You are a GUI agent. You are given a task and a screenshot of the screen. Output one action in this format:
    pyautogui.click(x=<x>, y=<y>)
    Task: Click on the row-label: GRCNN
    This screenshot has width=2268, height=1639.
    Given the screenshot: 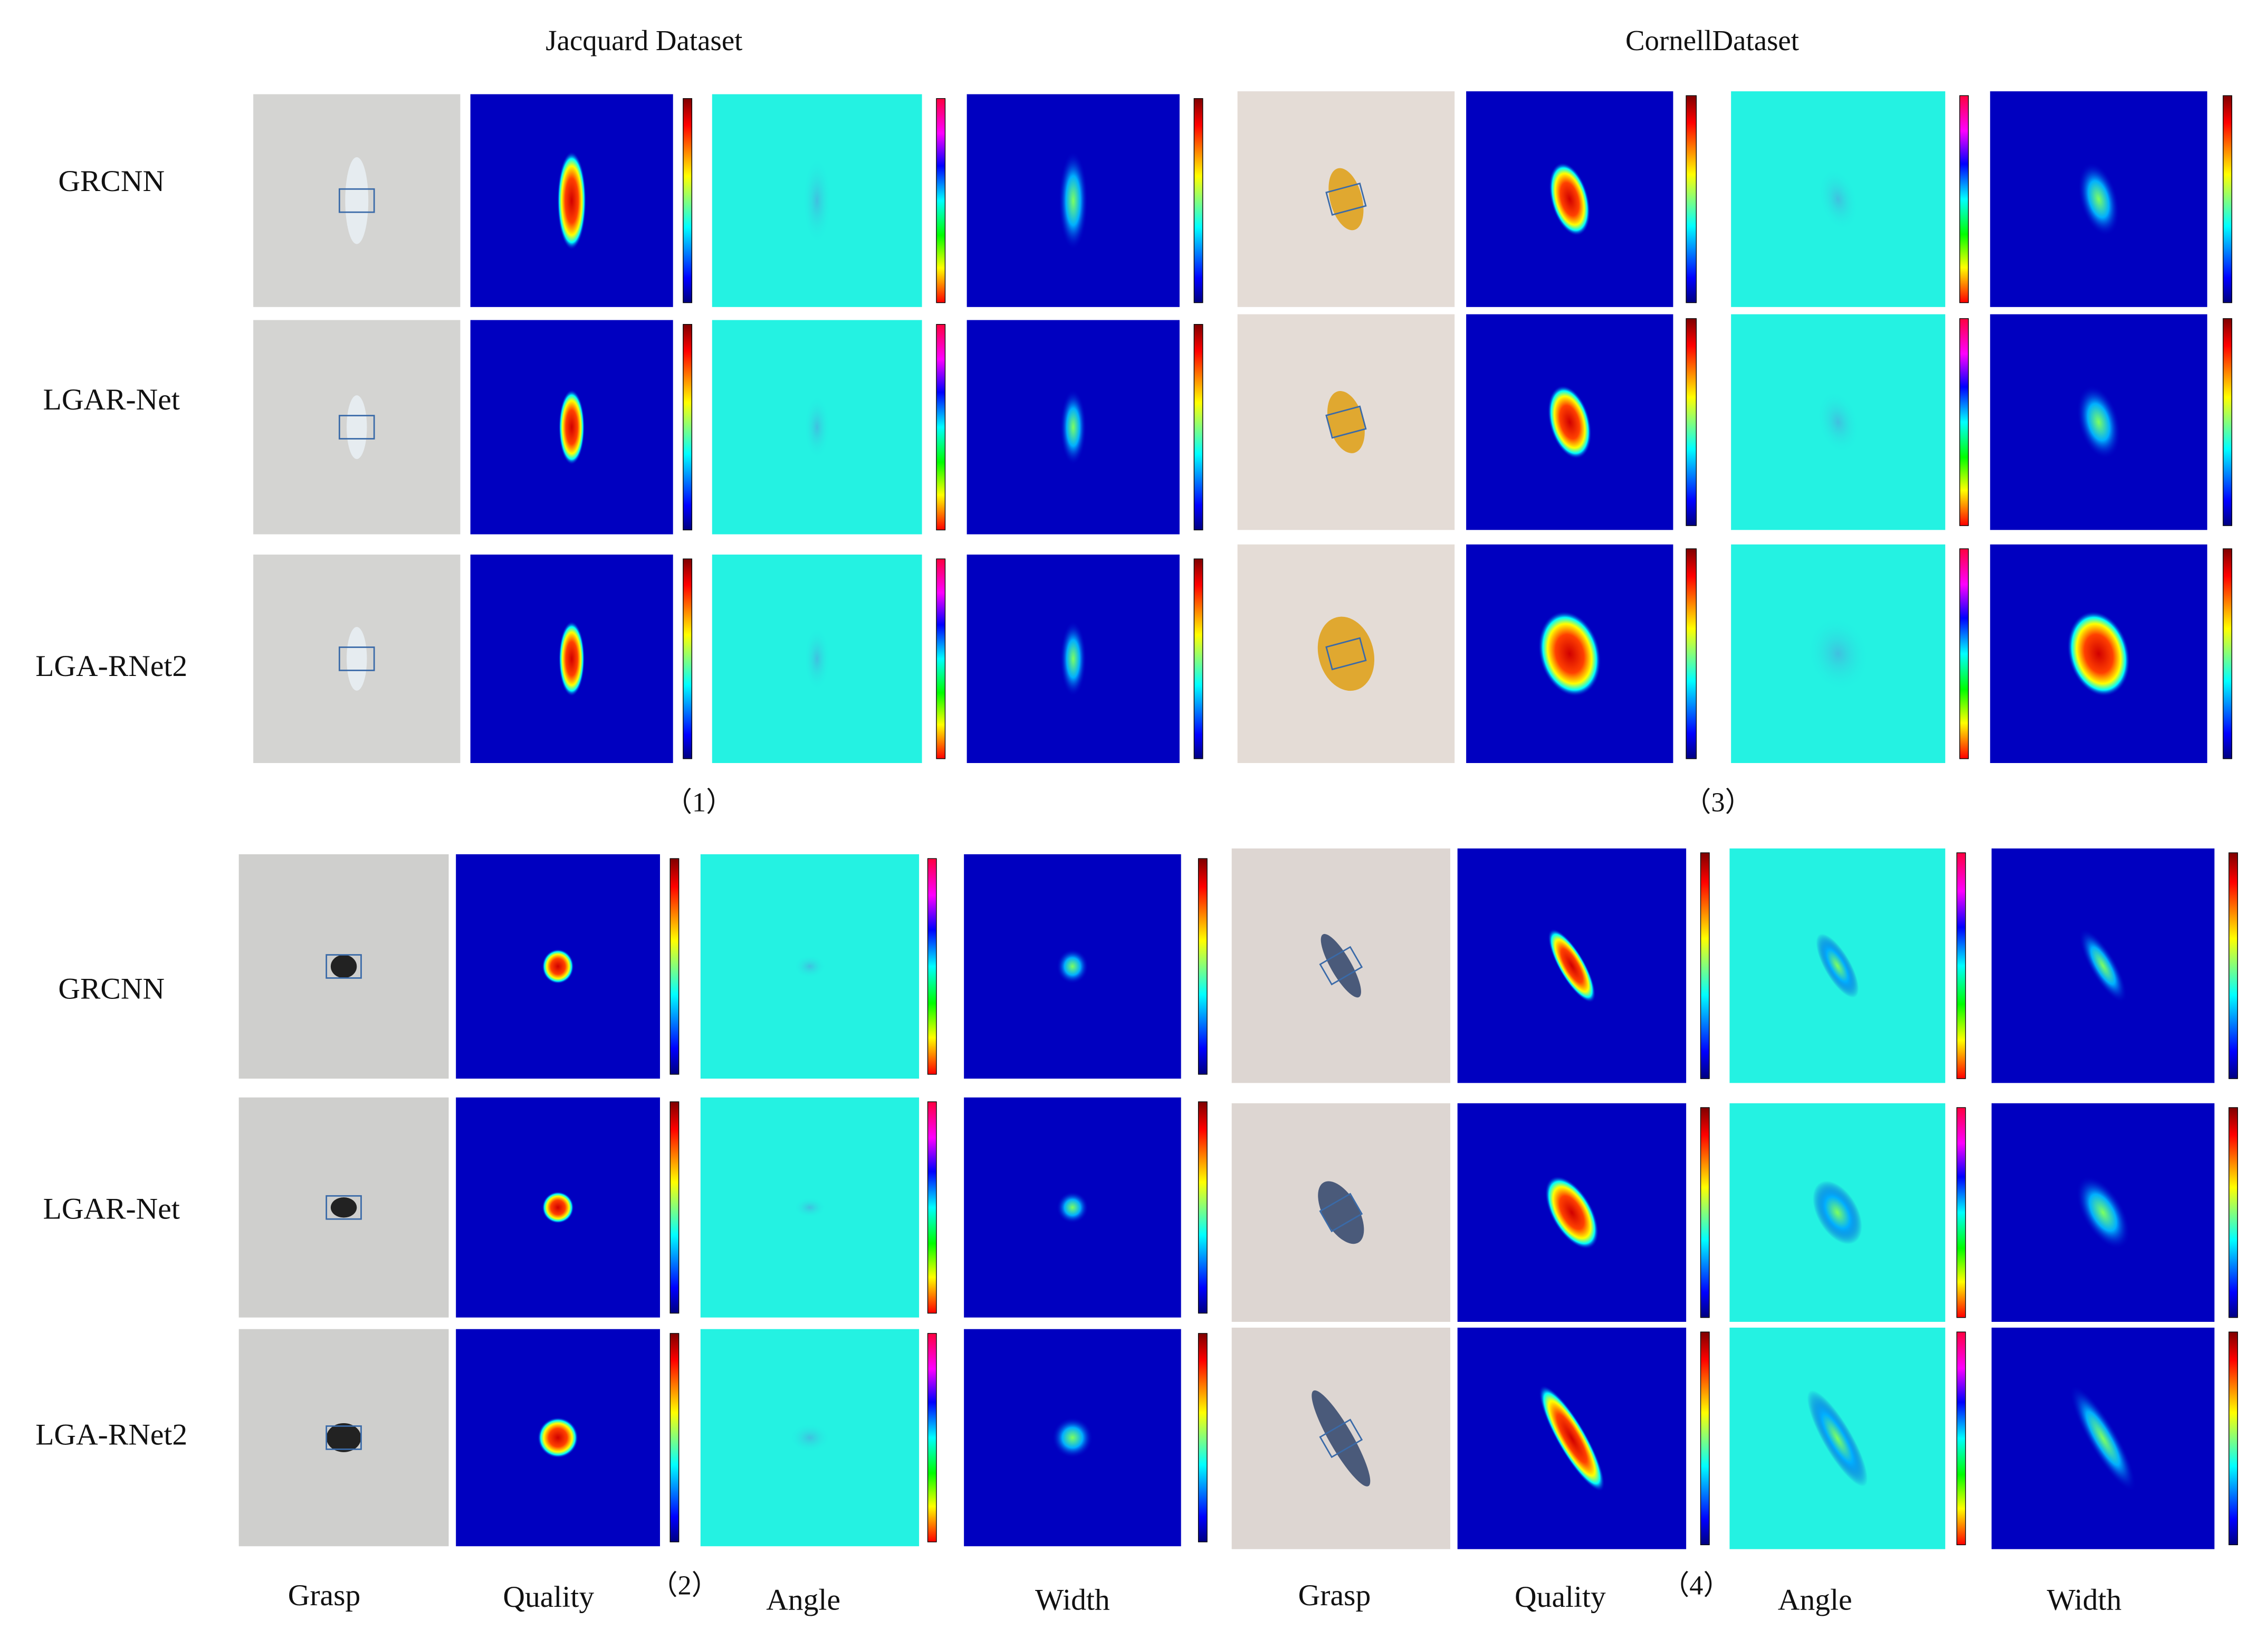 What is the action you would take?
    pyautogui.click(x=112, y=989)
    